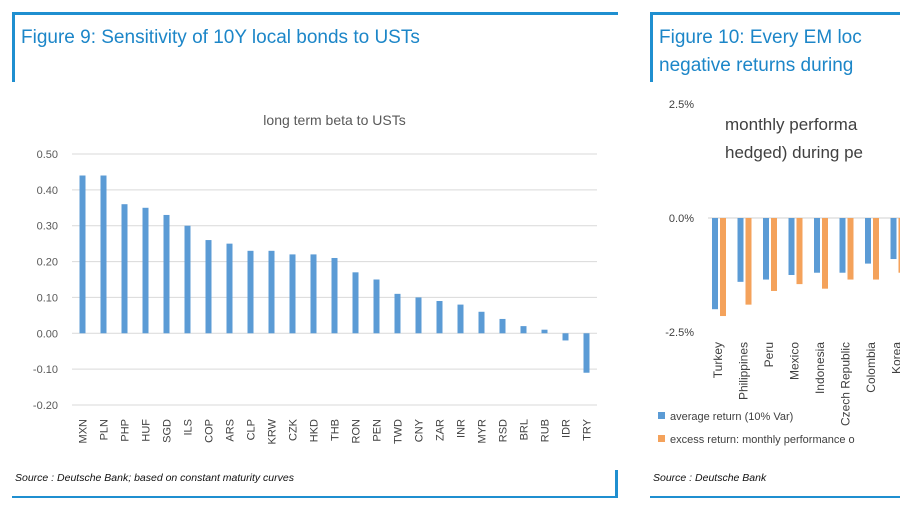 The width and height of the screenshot is (900, 505). What do you see at coordinates (762, 440) in the screenshot?
I see `legend-label: excess return: monthly performance o` at bounding box center [762, 440].